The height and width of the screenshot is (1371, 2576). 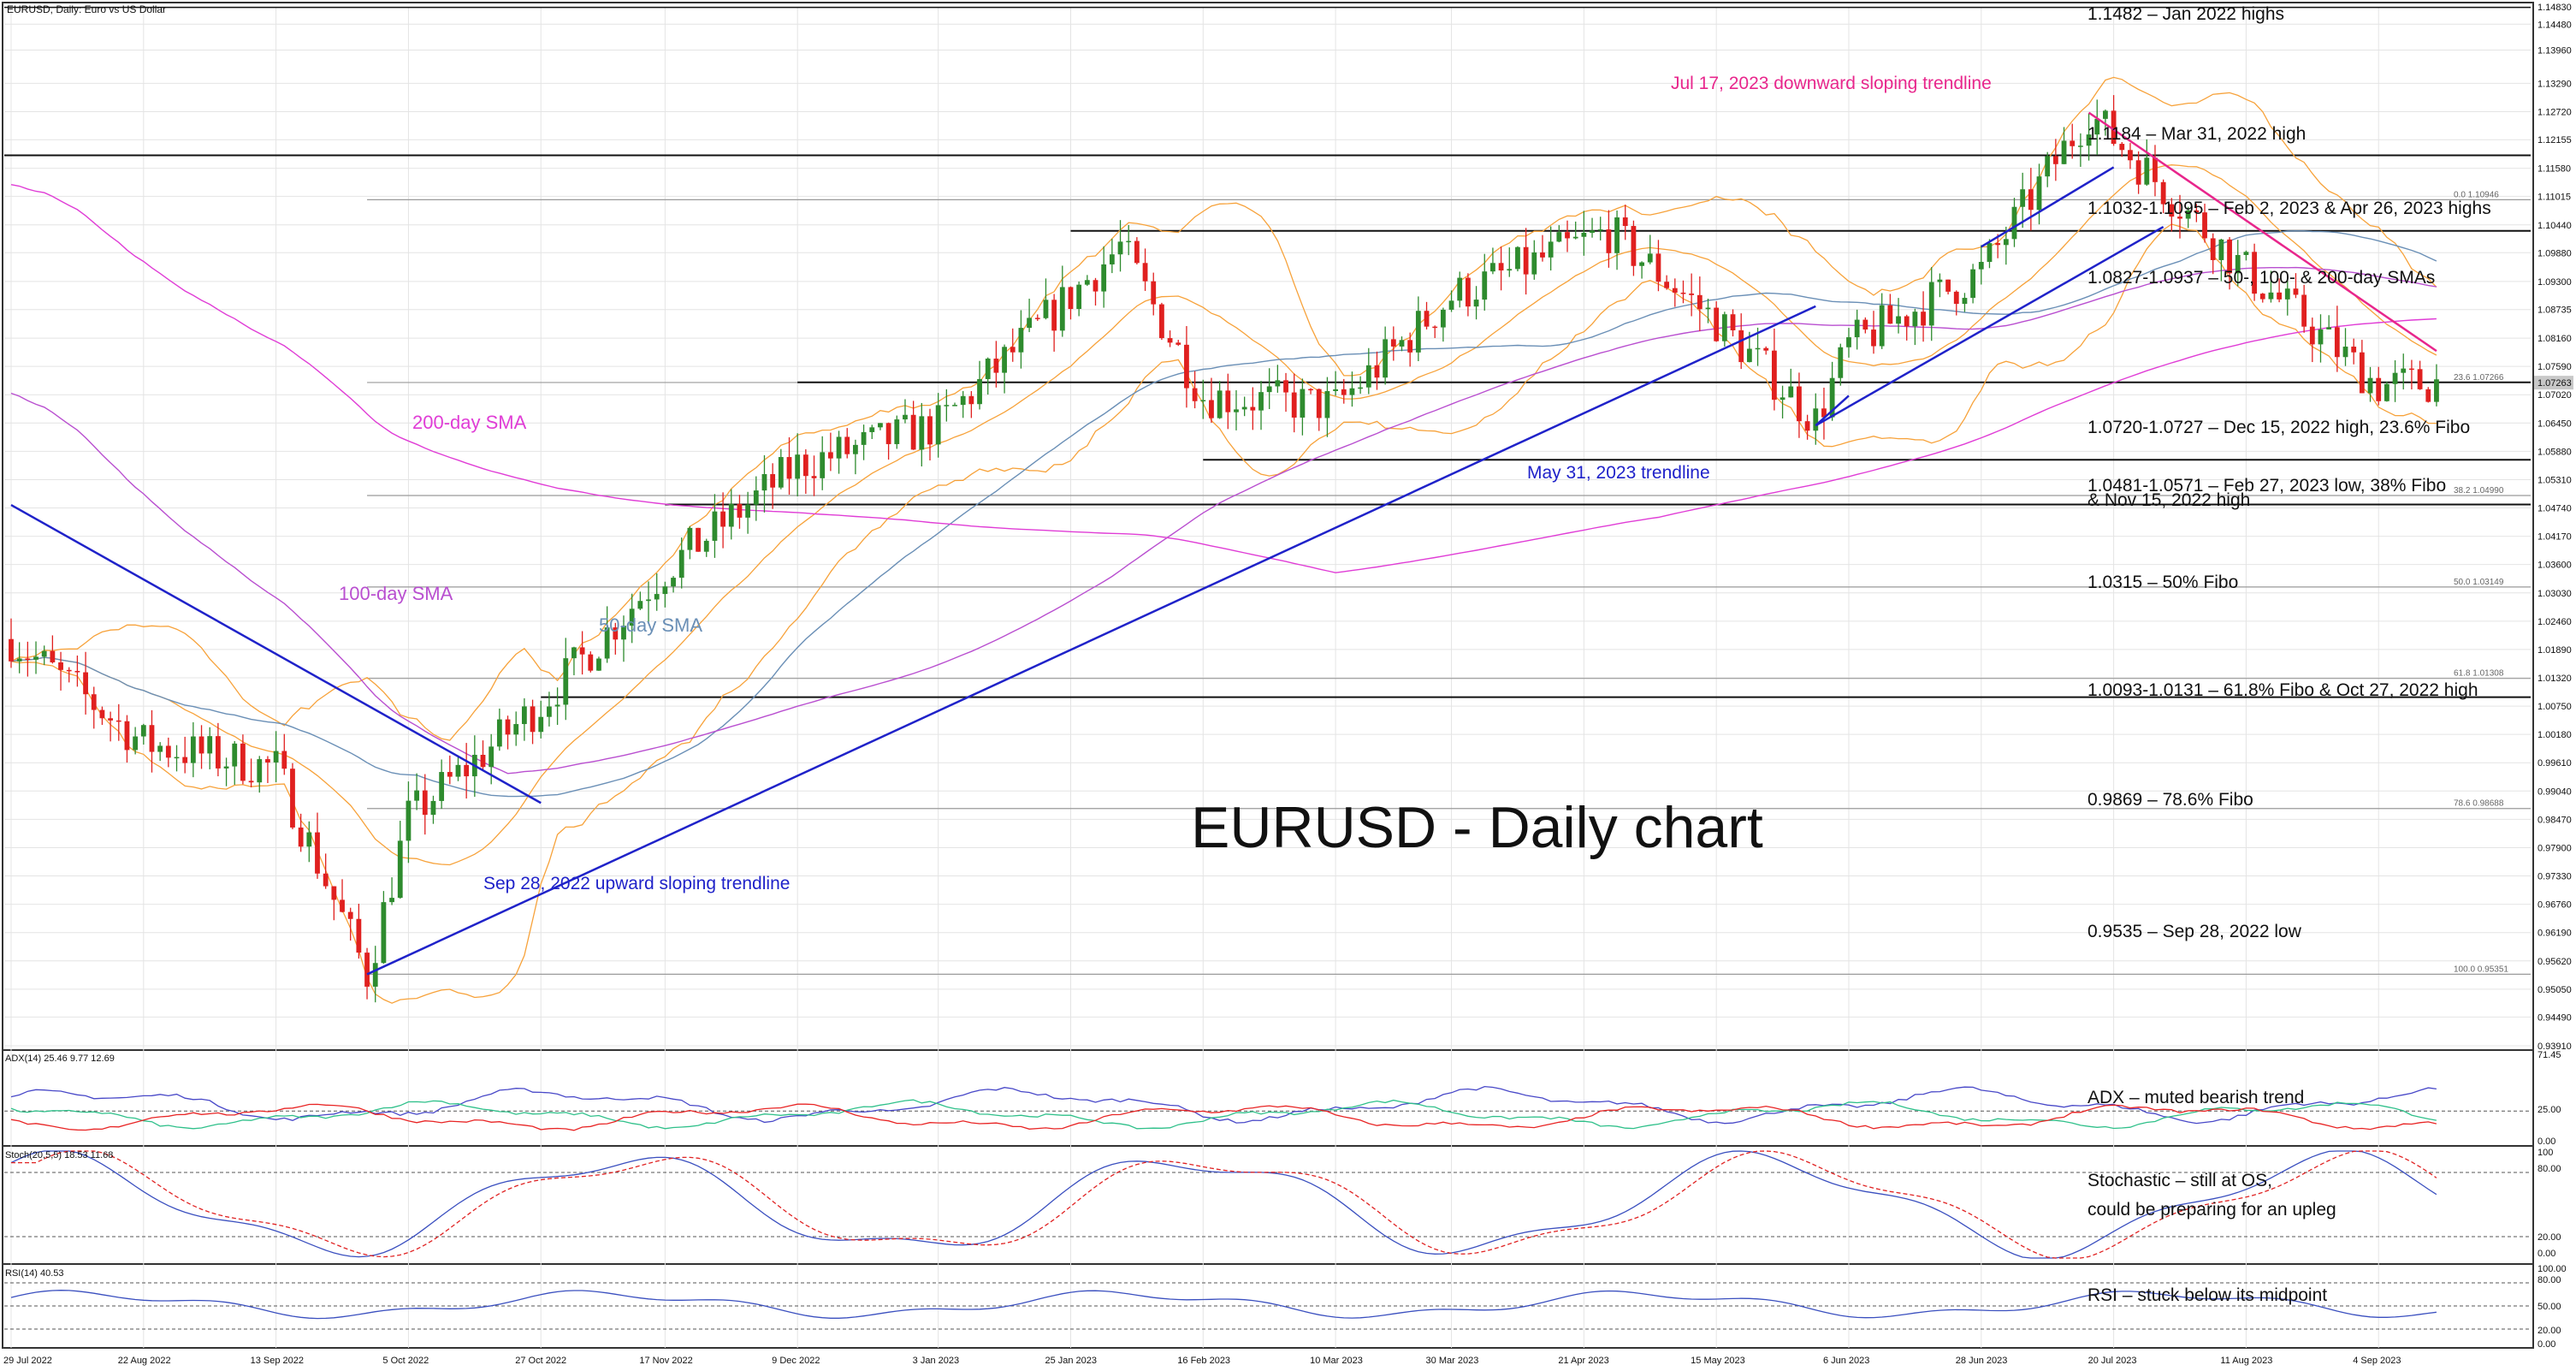 What do you see at coordinates (540, 1361) in the screenshot?
I see `date-tick-label: 27 Oct 2022` at bounding box center [540, 1361].